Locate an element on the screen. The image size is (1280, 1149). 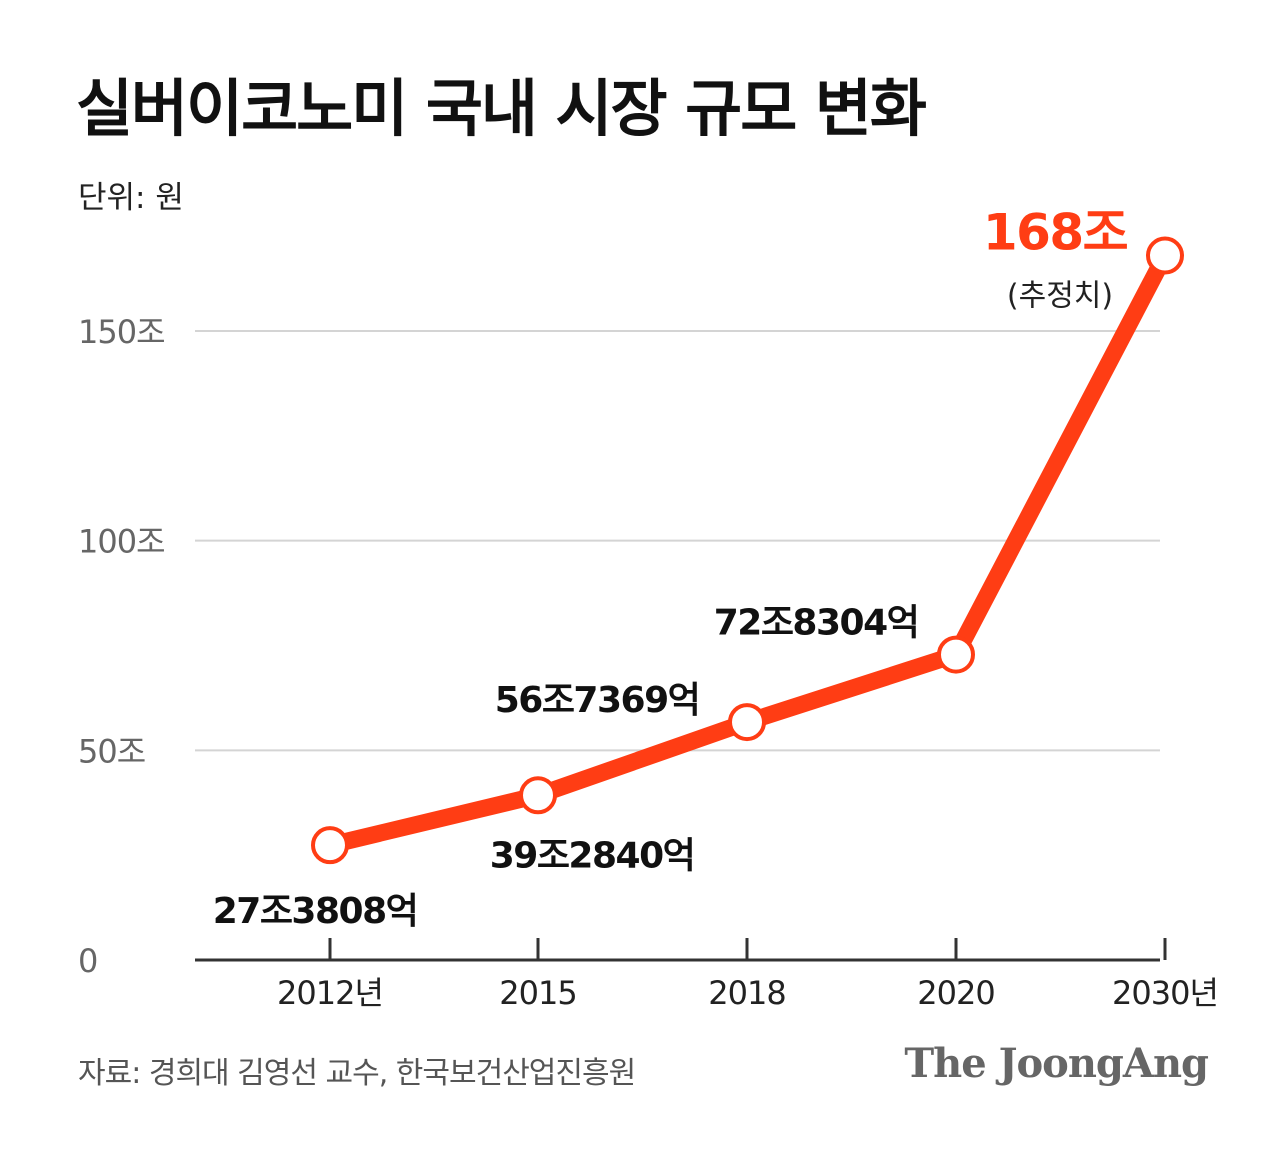
y-tick-label: 50조 is located at coordinates (111, 751).